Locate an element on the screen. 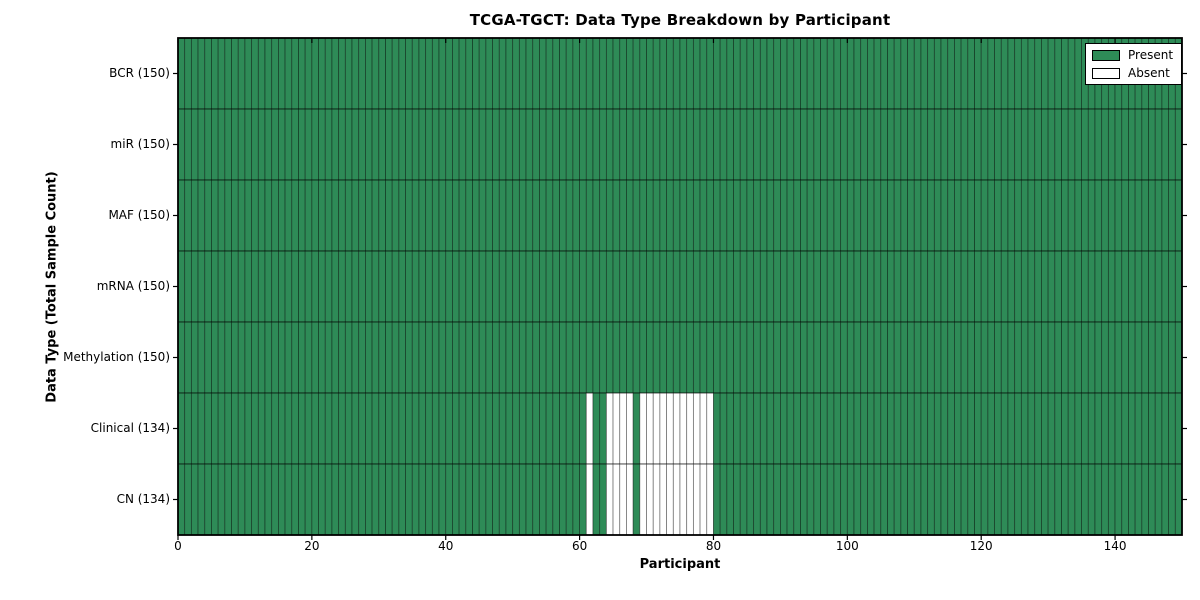 The height and width of the screenshot is (600, 1200). legend-label-absent: Absent is located at coordinates (1149, 73).